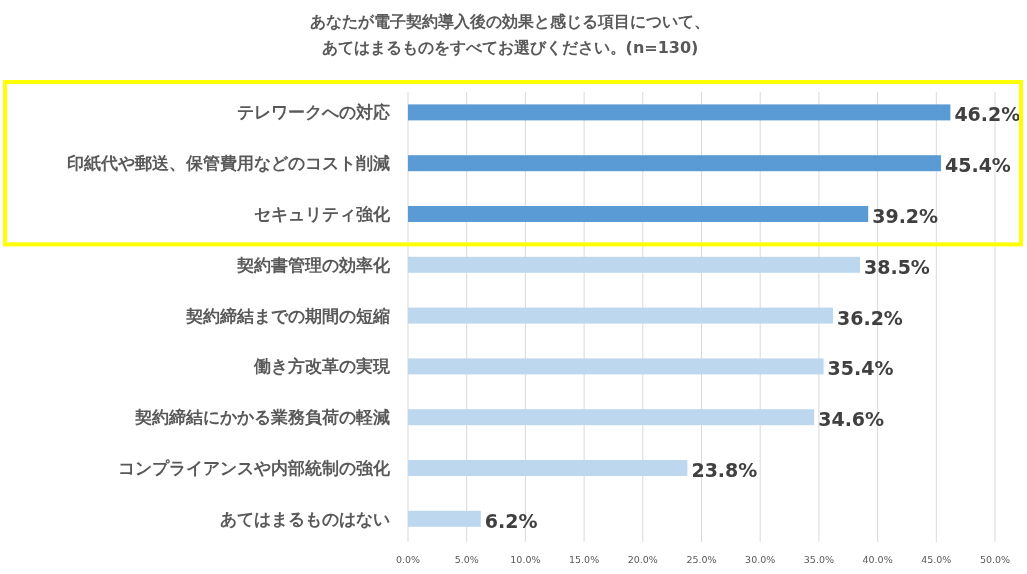 The height and width of the screenshot is (574, 1027). I want to click on x-tick-label: 45.0%, so click(936, 559).